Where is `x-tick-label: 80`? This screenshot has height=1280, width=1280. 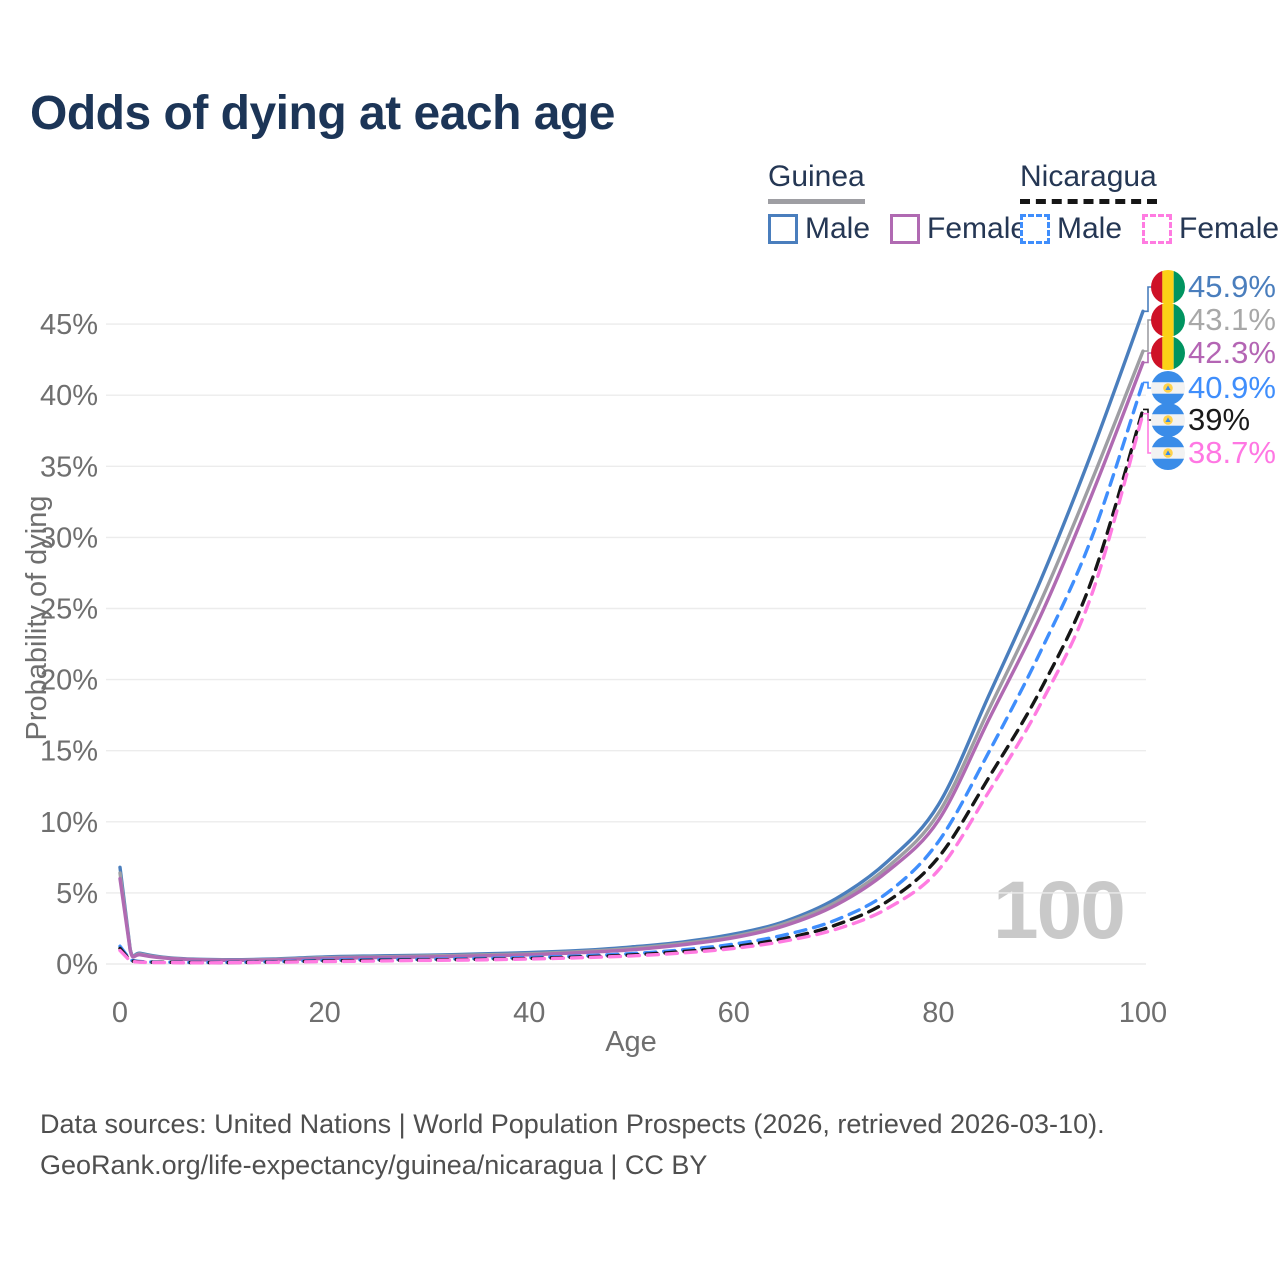 x-tick-label: 80 is located at coordinates (938, 1013).